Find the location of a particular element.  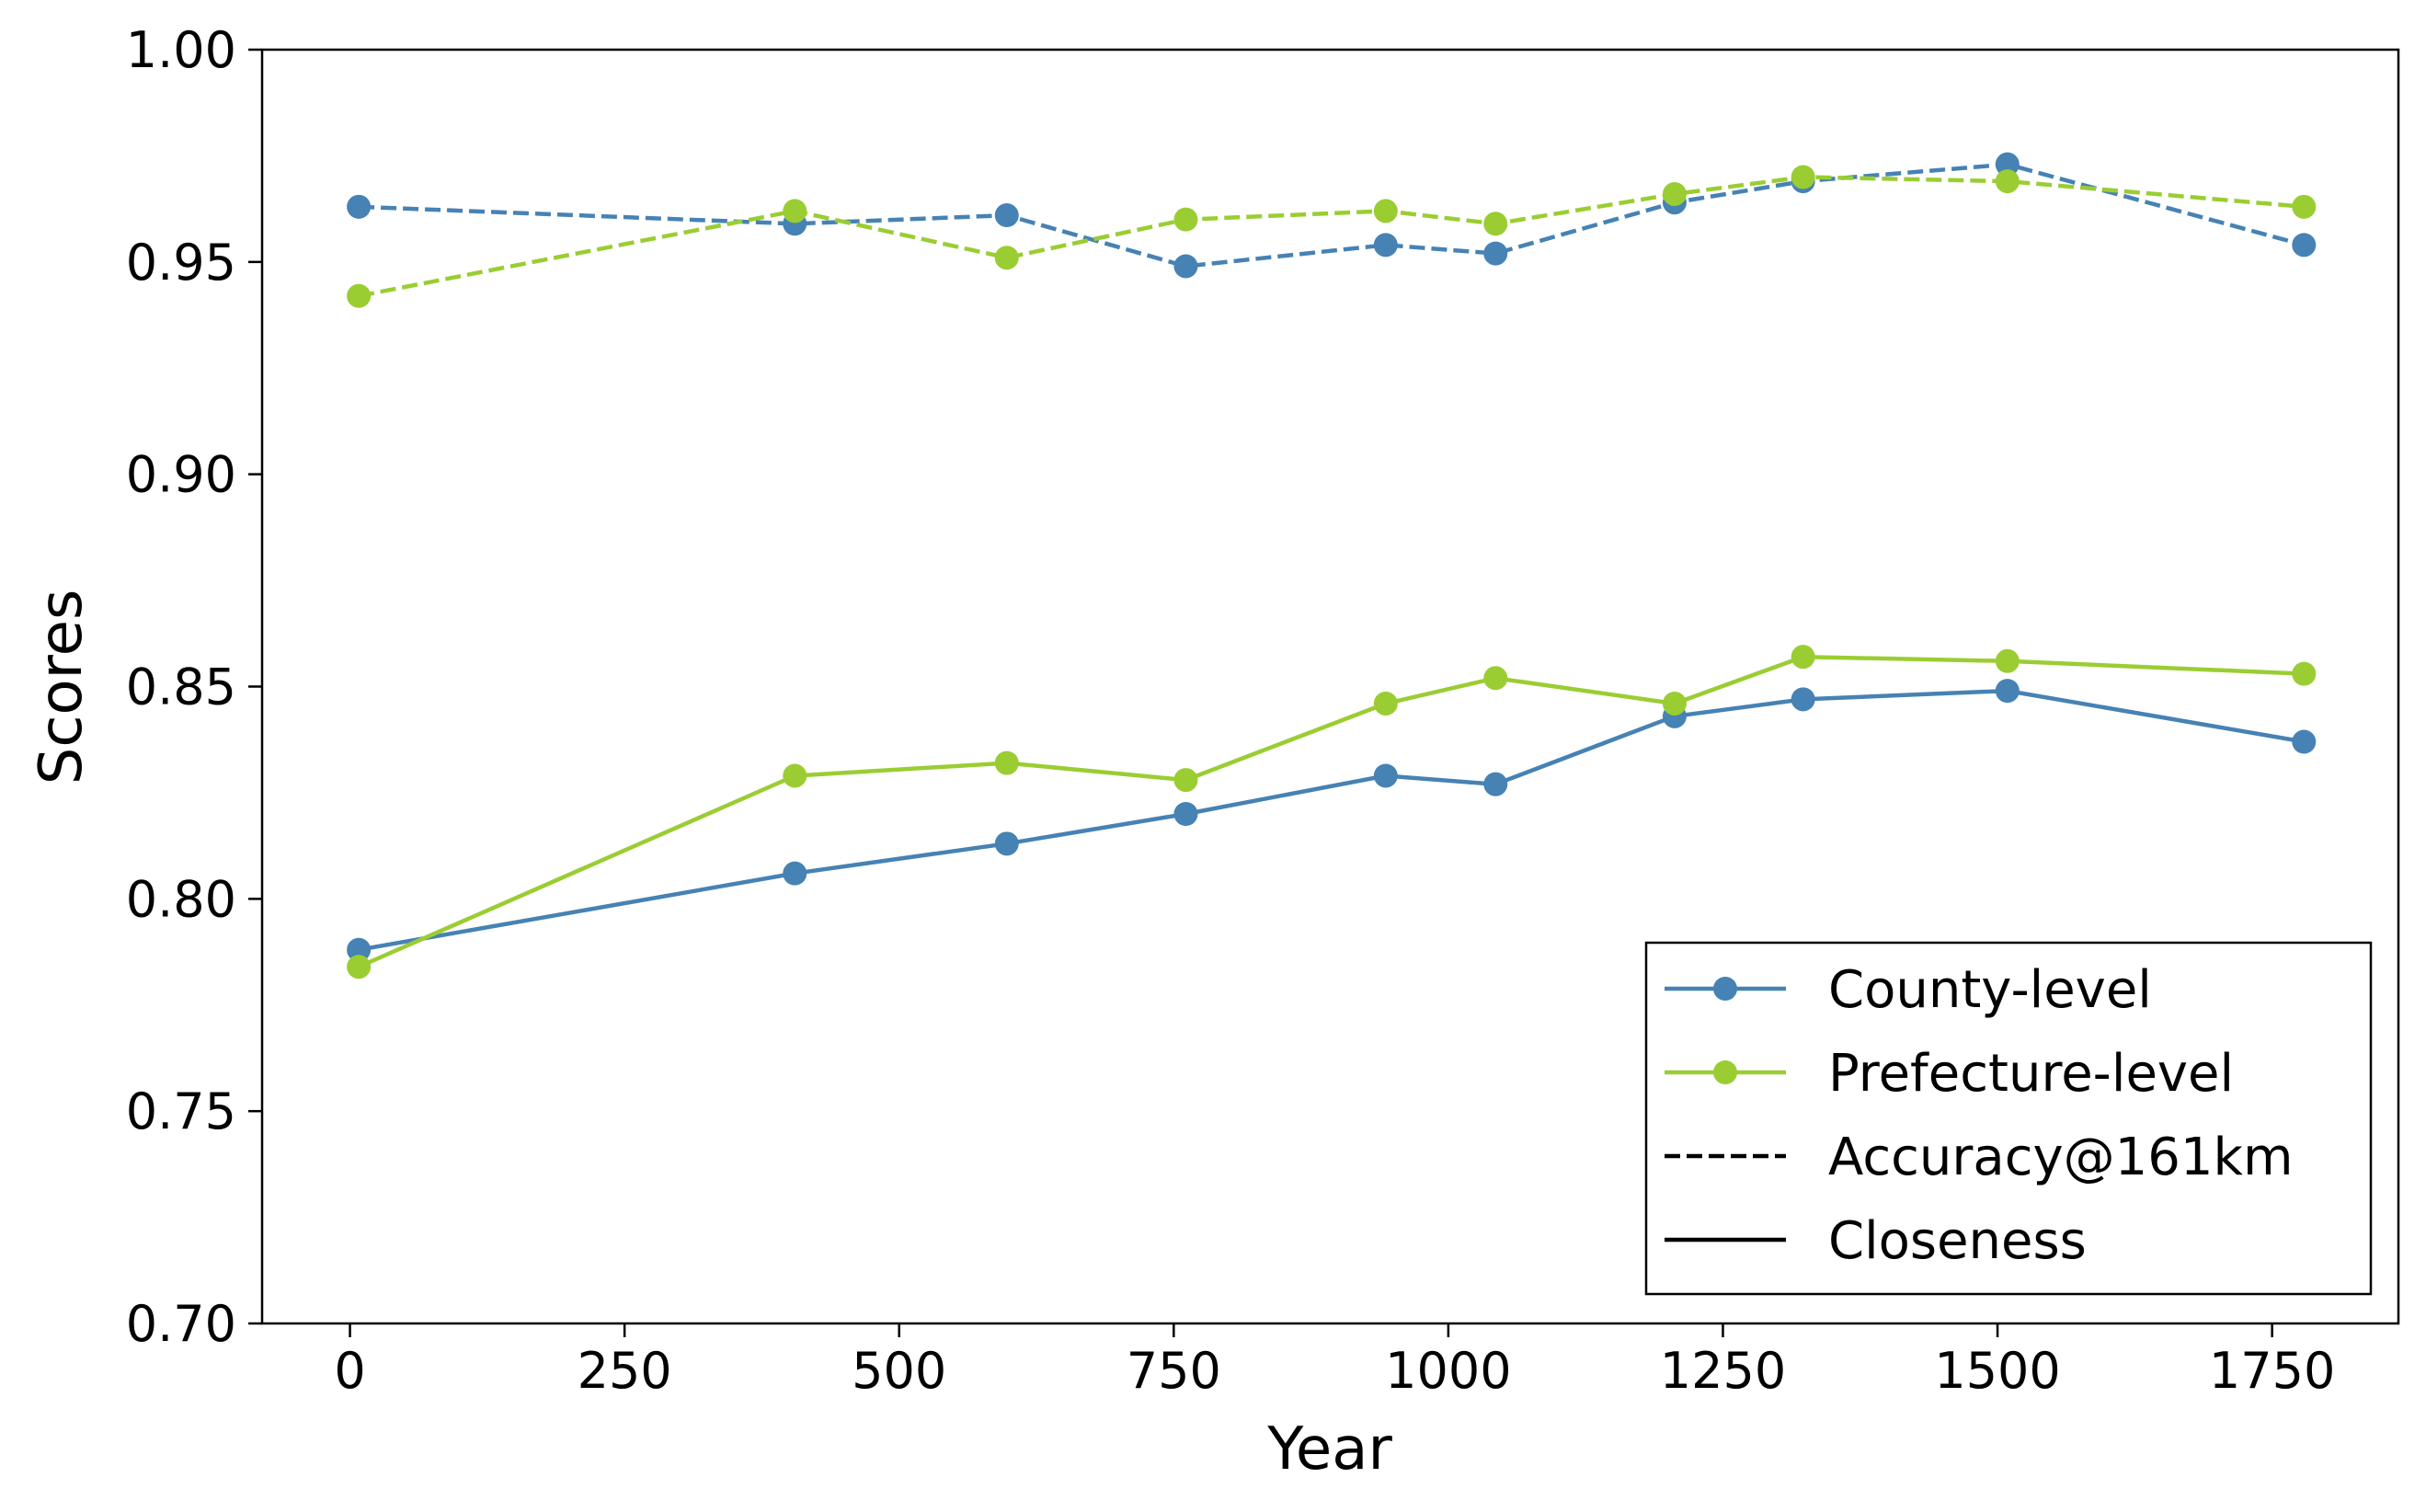

x-tick-label: 1250 is located at coordinates (1723, 1371).